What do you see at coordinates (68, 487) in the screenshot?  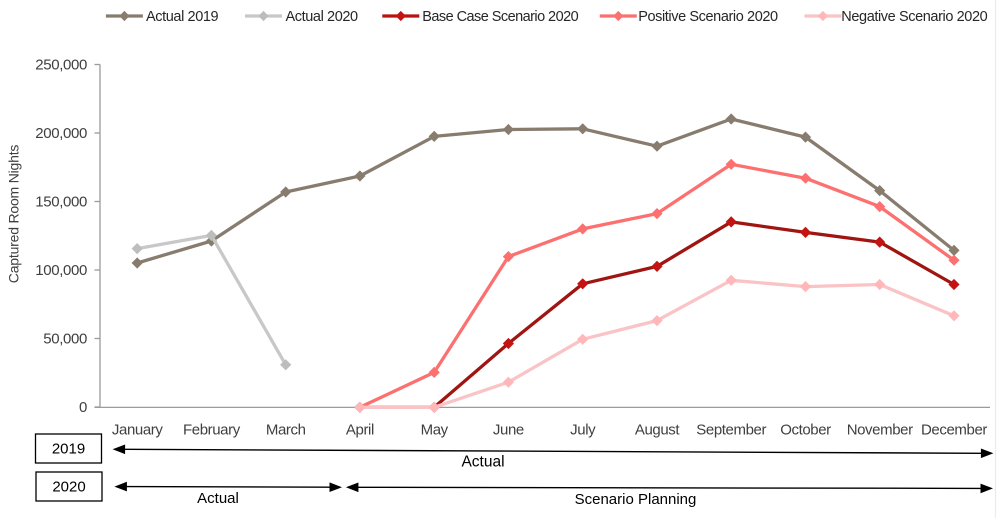 I see `svg-text: 2020` at bounding box center [68, 487].